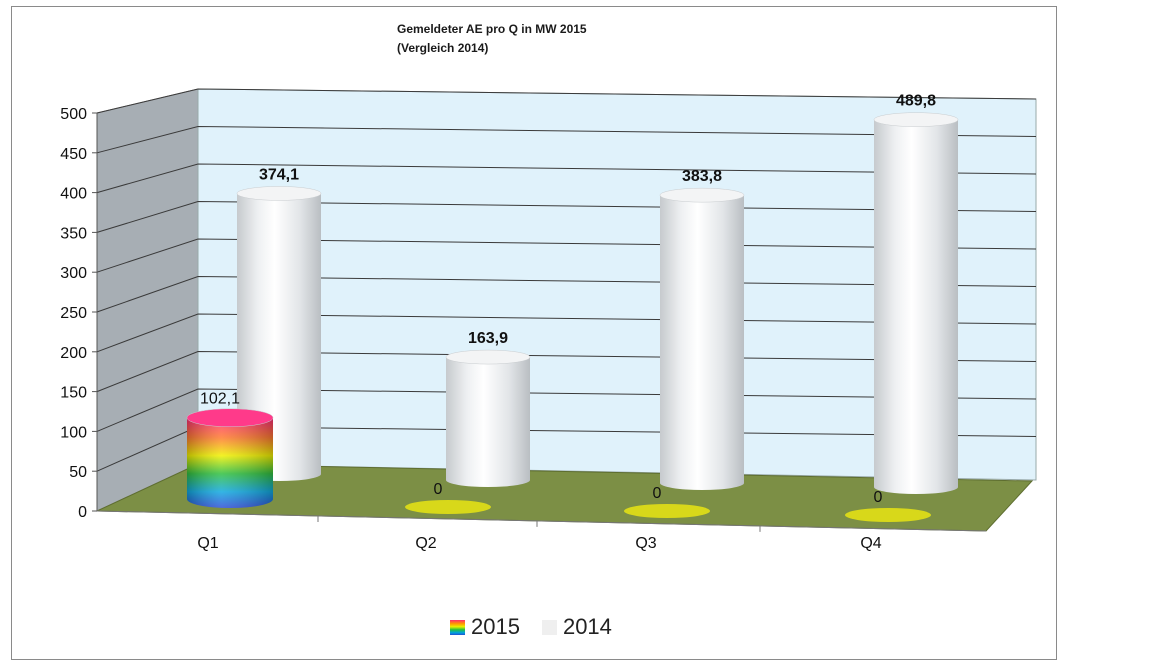 The image size is (1152, 668). Describe the element at coordinates (73, 233) in the screenshot. I see `y-tick-label: 350` at that location.